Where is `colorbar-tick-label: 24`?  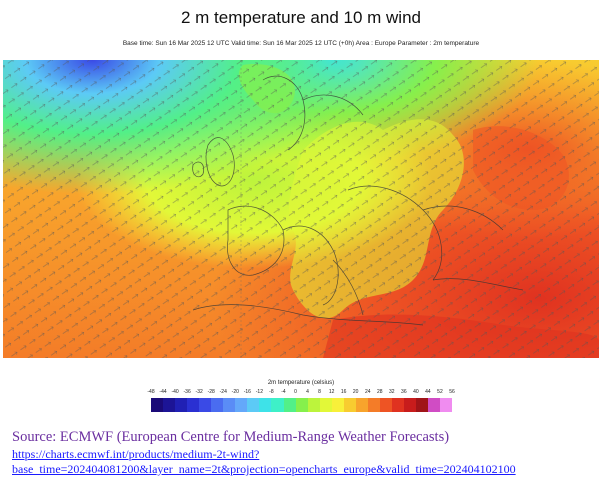 colorbar-tick-label: 24 is located at coordinates (367, 392).